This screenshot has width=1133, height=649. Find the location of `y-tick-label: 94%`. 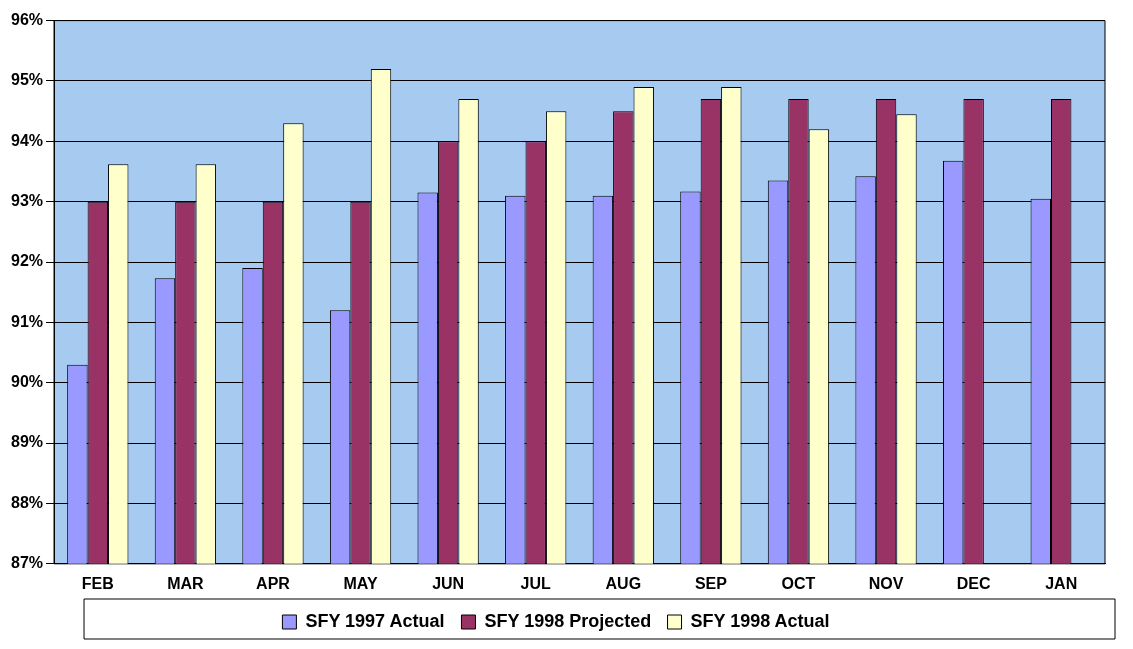

y-tick-label: 94% is located at coordinates (27, 140).